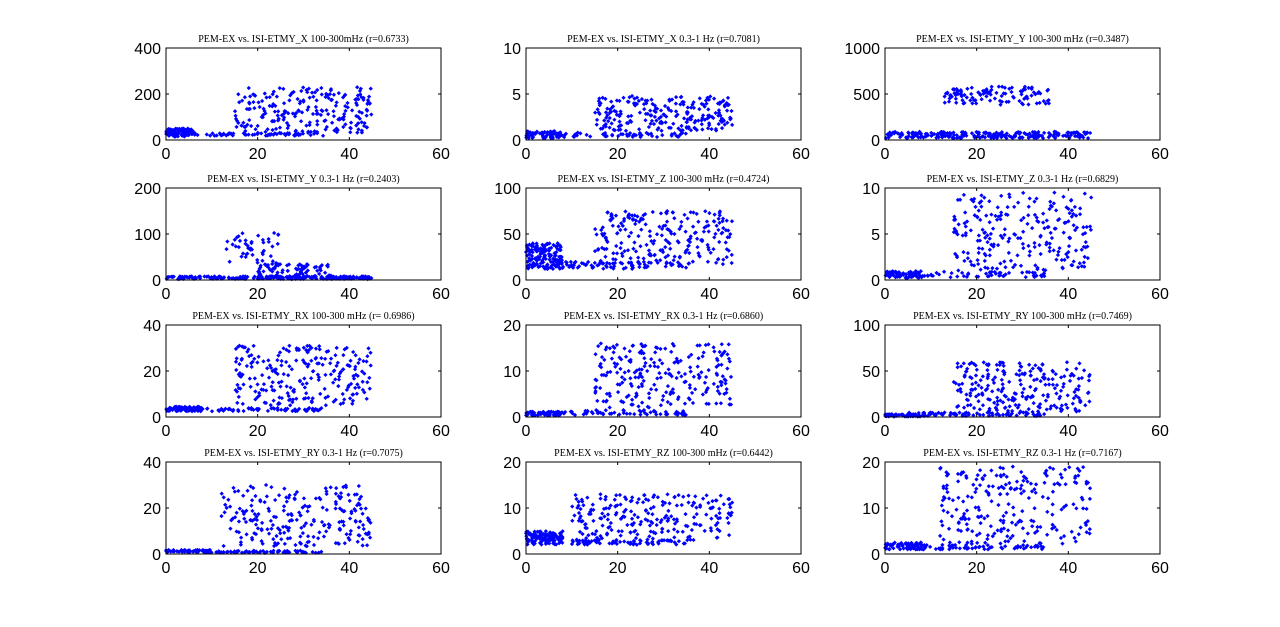 The image size is (1280, 627). Describe the element at coordinates (507, 189) in the screenshot. I see `y-tick-label: 100` at that location.